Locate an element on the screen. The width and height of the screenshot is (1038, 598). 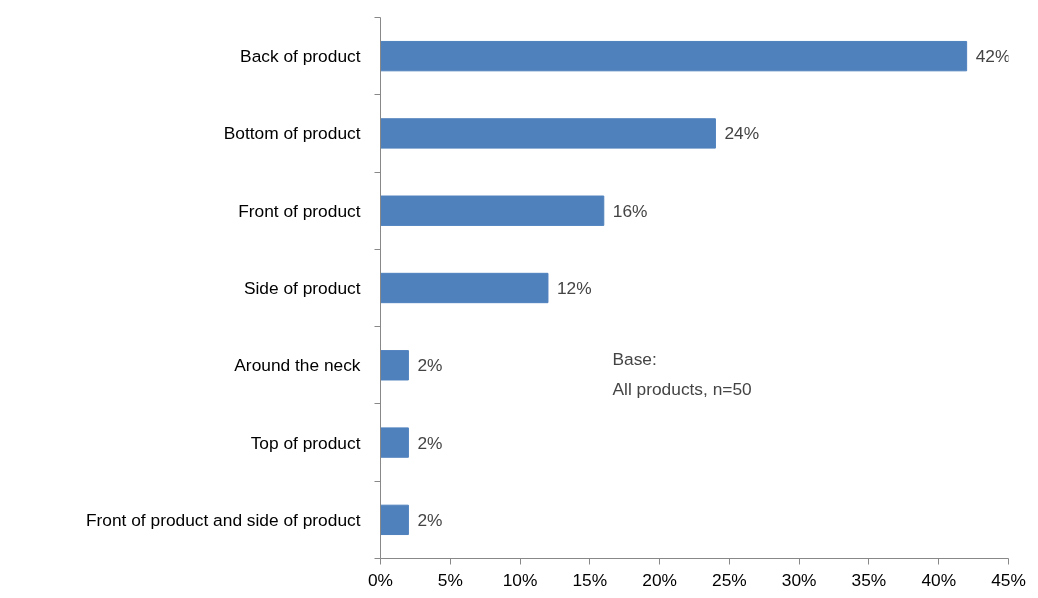
y-tick-label: Top of product is located at coordinates (305, 442).